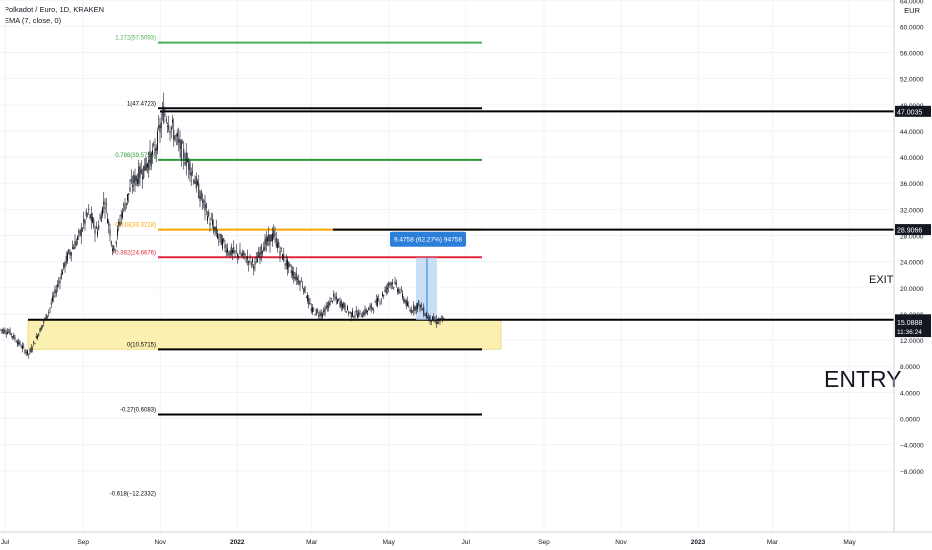 The image size is (932, 550). What do you see at coordinates (881, 280) in the screenshot?
I see `exit-annotation: EXIT` at bounding box center [881, 280].